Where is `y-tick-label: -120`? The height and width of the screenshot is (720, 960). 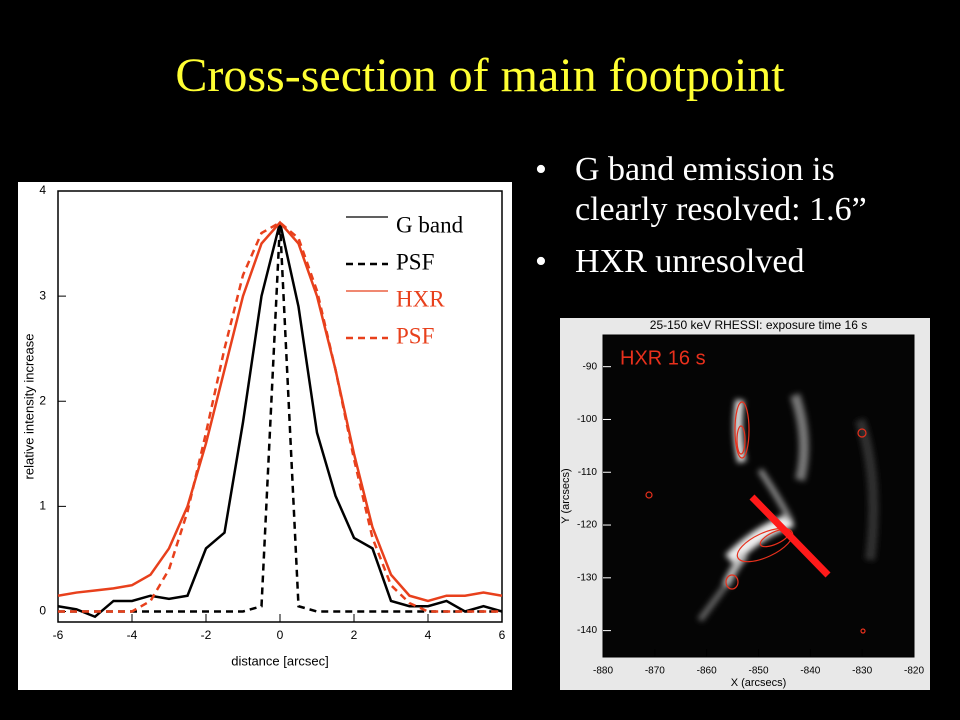 y-tick-label: -120 is located at coordinates (587, 525).